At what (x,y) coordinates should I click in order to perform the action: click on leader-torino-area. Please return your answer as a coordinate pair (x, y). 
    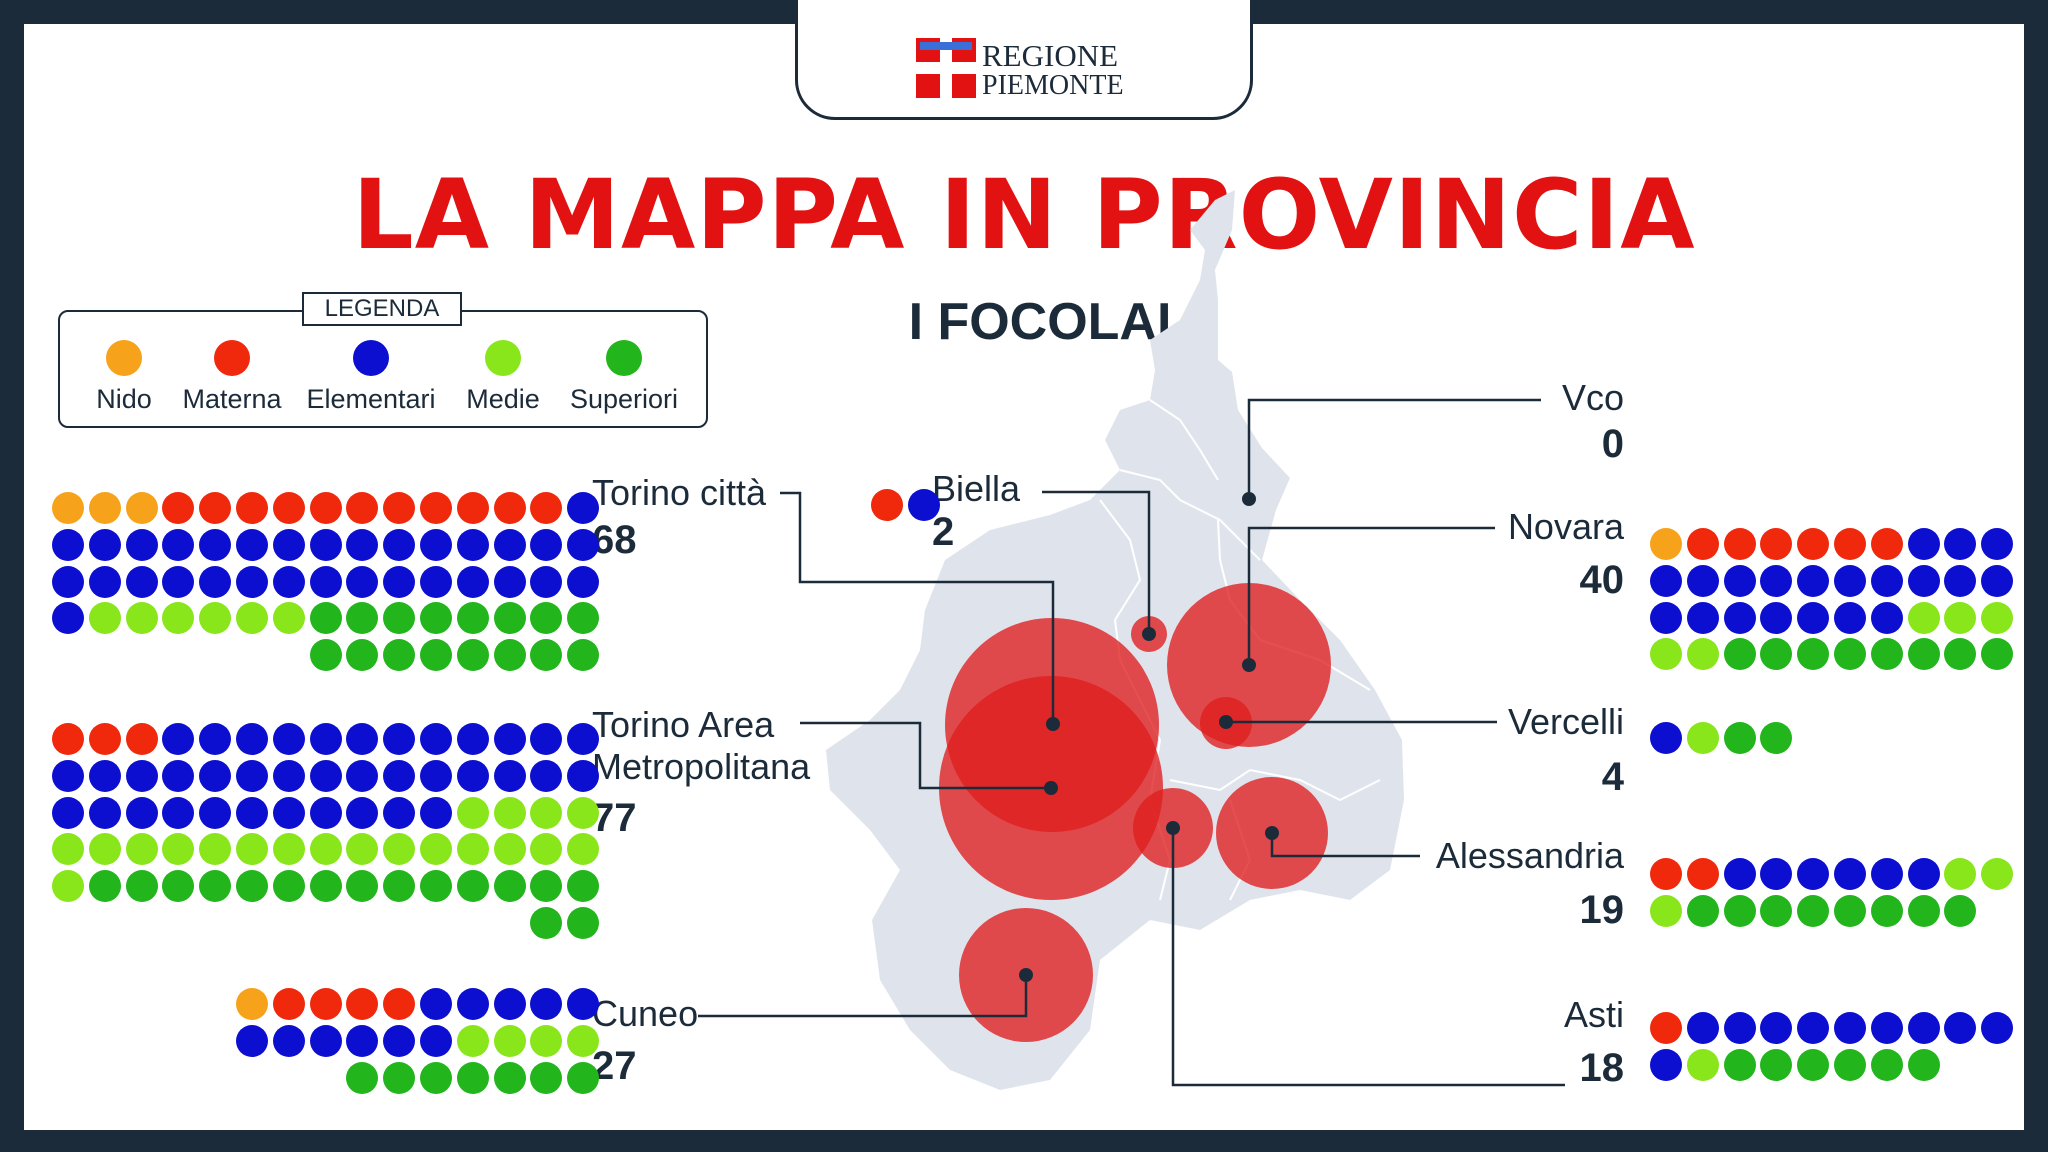
    Looking at the image, I should click on (925, 755).